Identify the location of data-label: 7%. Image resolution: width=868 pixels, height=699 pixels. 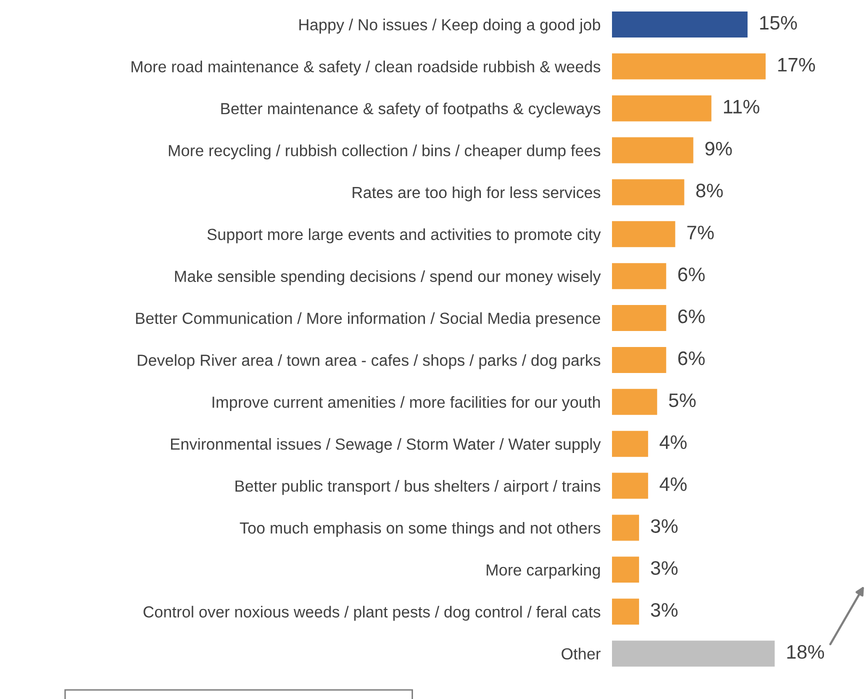
(700, 233).